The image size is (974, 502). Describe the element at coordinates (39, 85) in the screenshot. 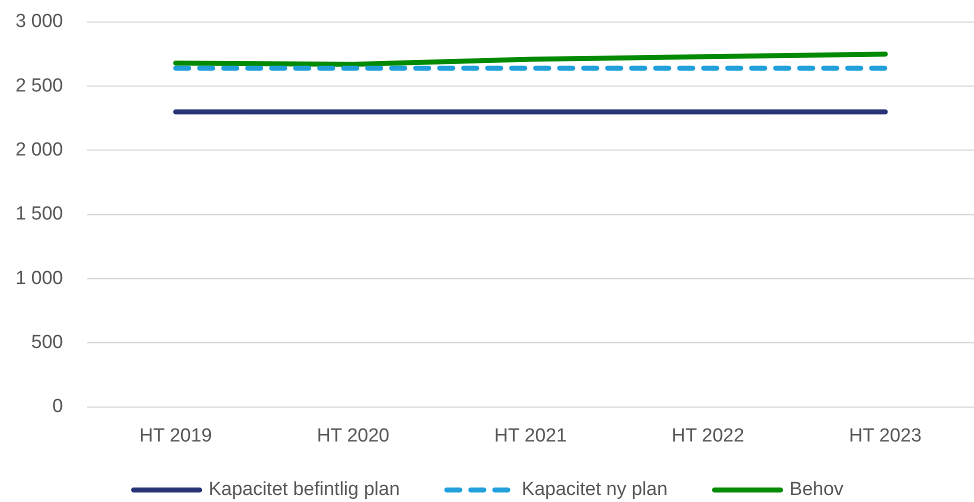

I see `y-tick-label: 2 500` at that location.